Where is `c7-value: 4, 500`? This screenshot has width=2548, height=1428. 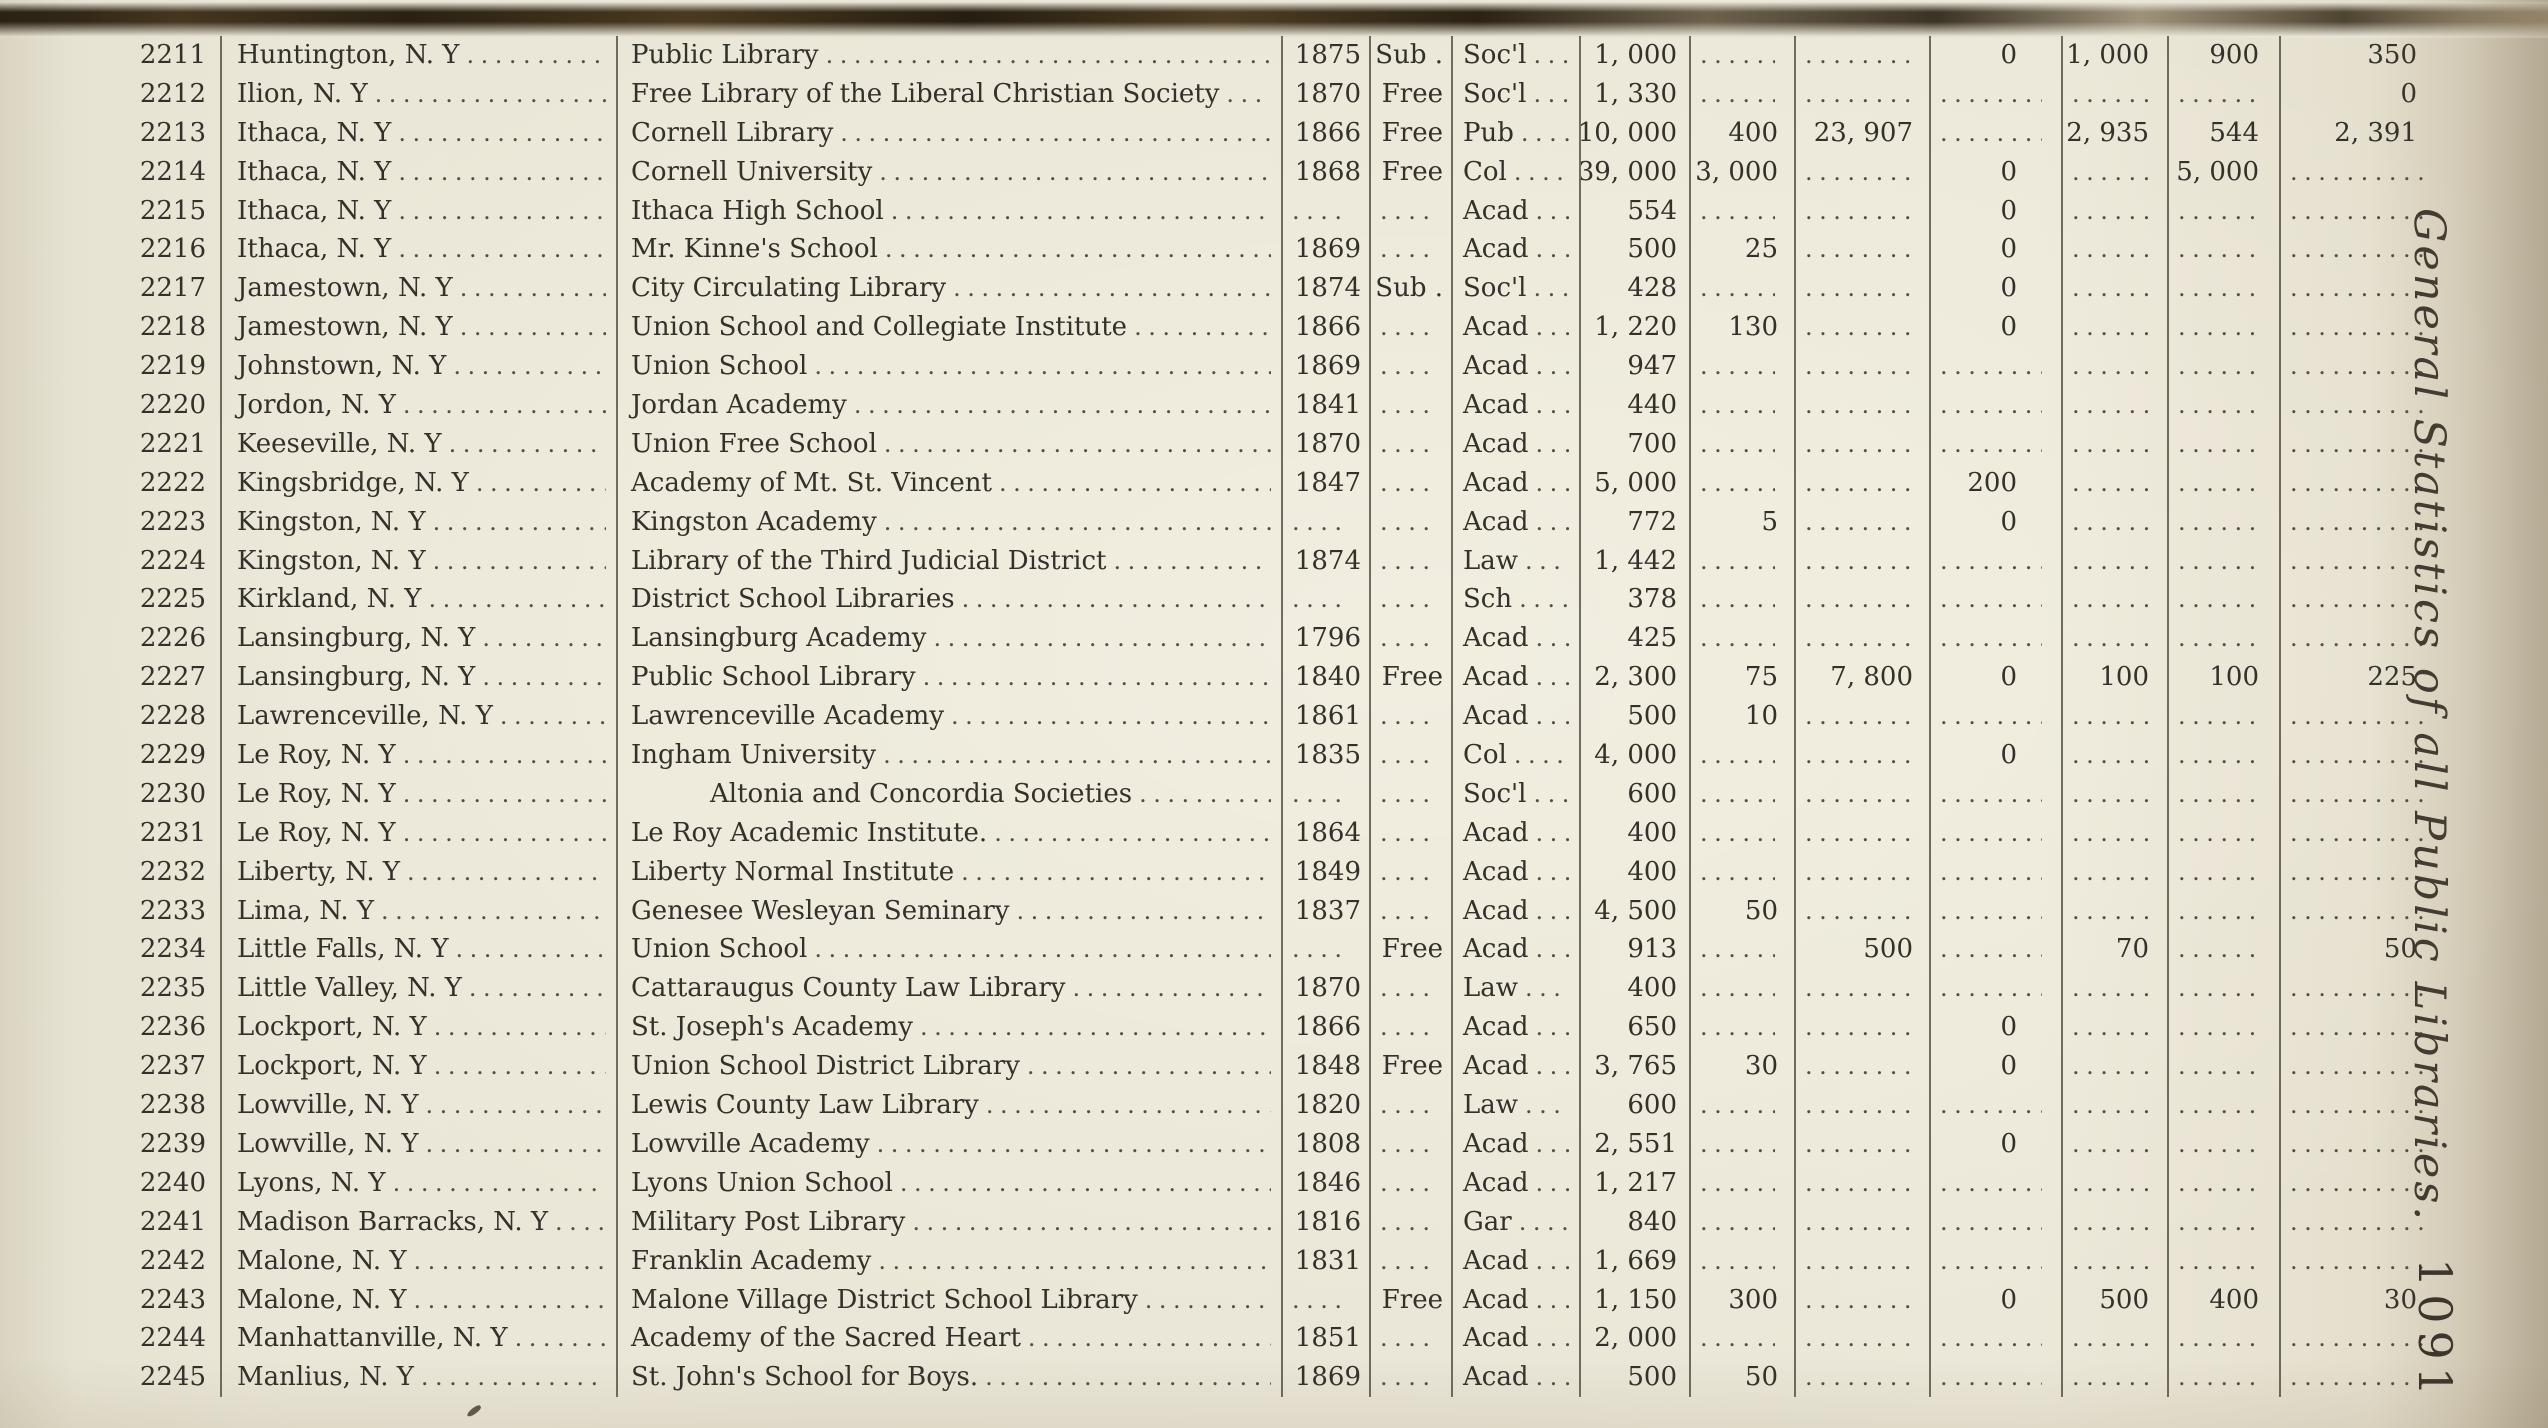
c7-value: 4, 500 is located at coordinates (1635, 910).